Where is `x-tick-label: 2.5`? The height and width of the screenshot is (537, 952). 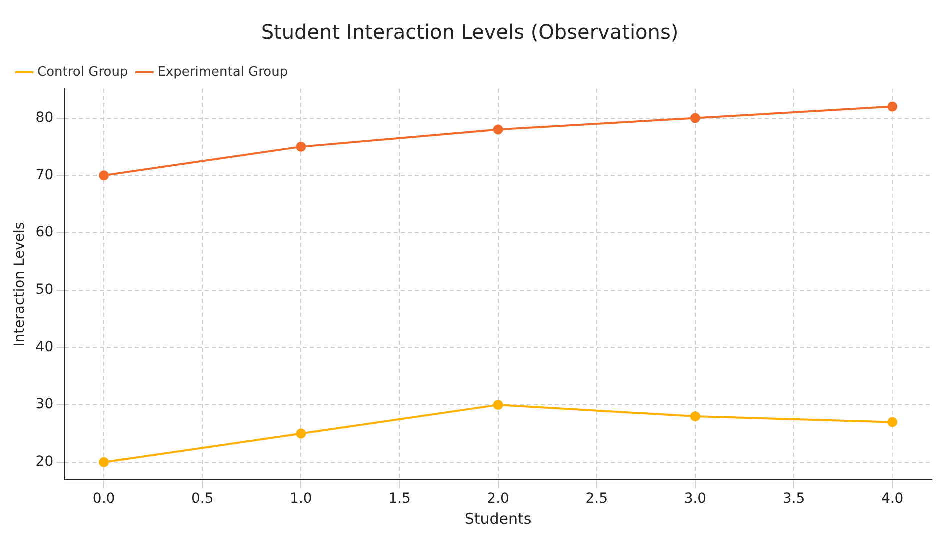
x-tick-label: 2.5 is located at coordinates (597, 499).